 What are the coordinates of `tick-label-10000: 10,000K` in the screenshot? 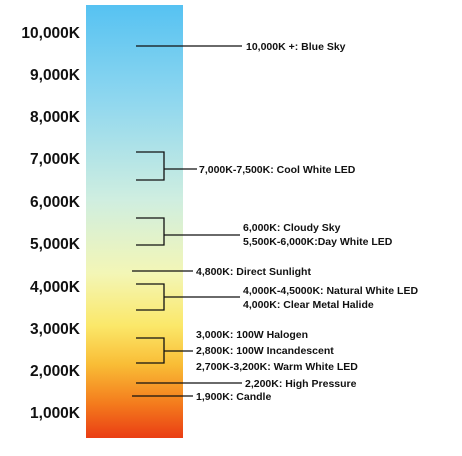 It's located at (50, 33).